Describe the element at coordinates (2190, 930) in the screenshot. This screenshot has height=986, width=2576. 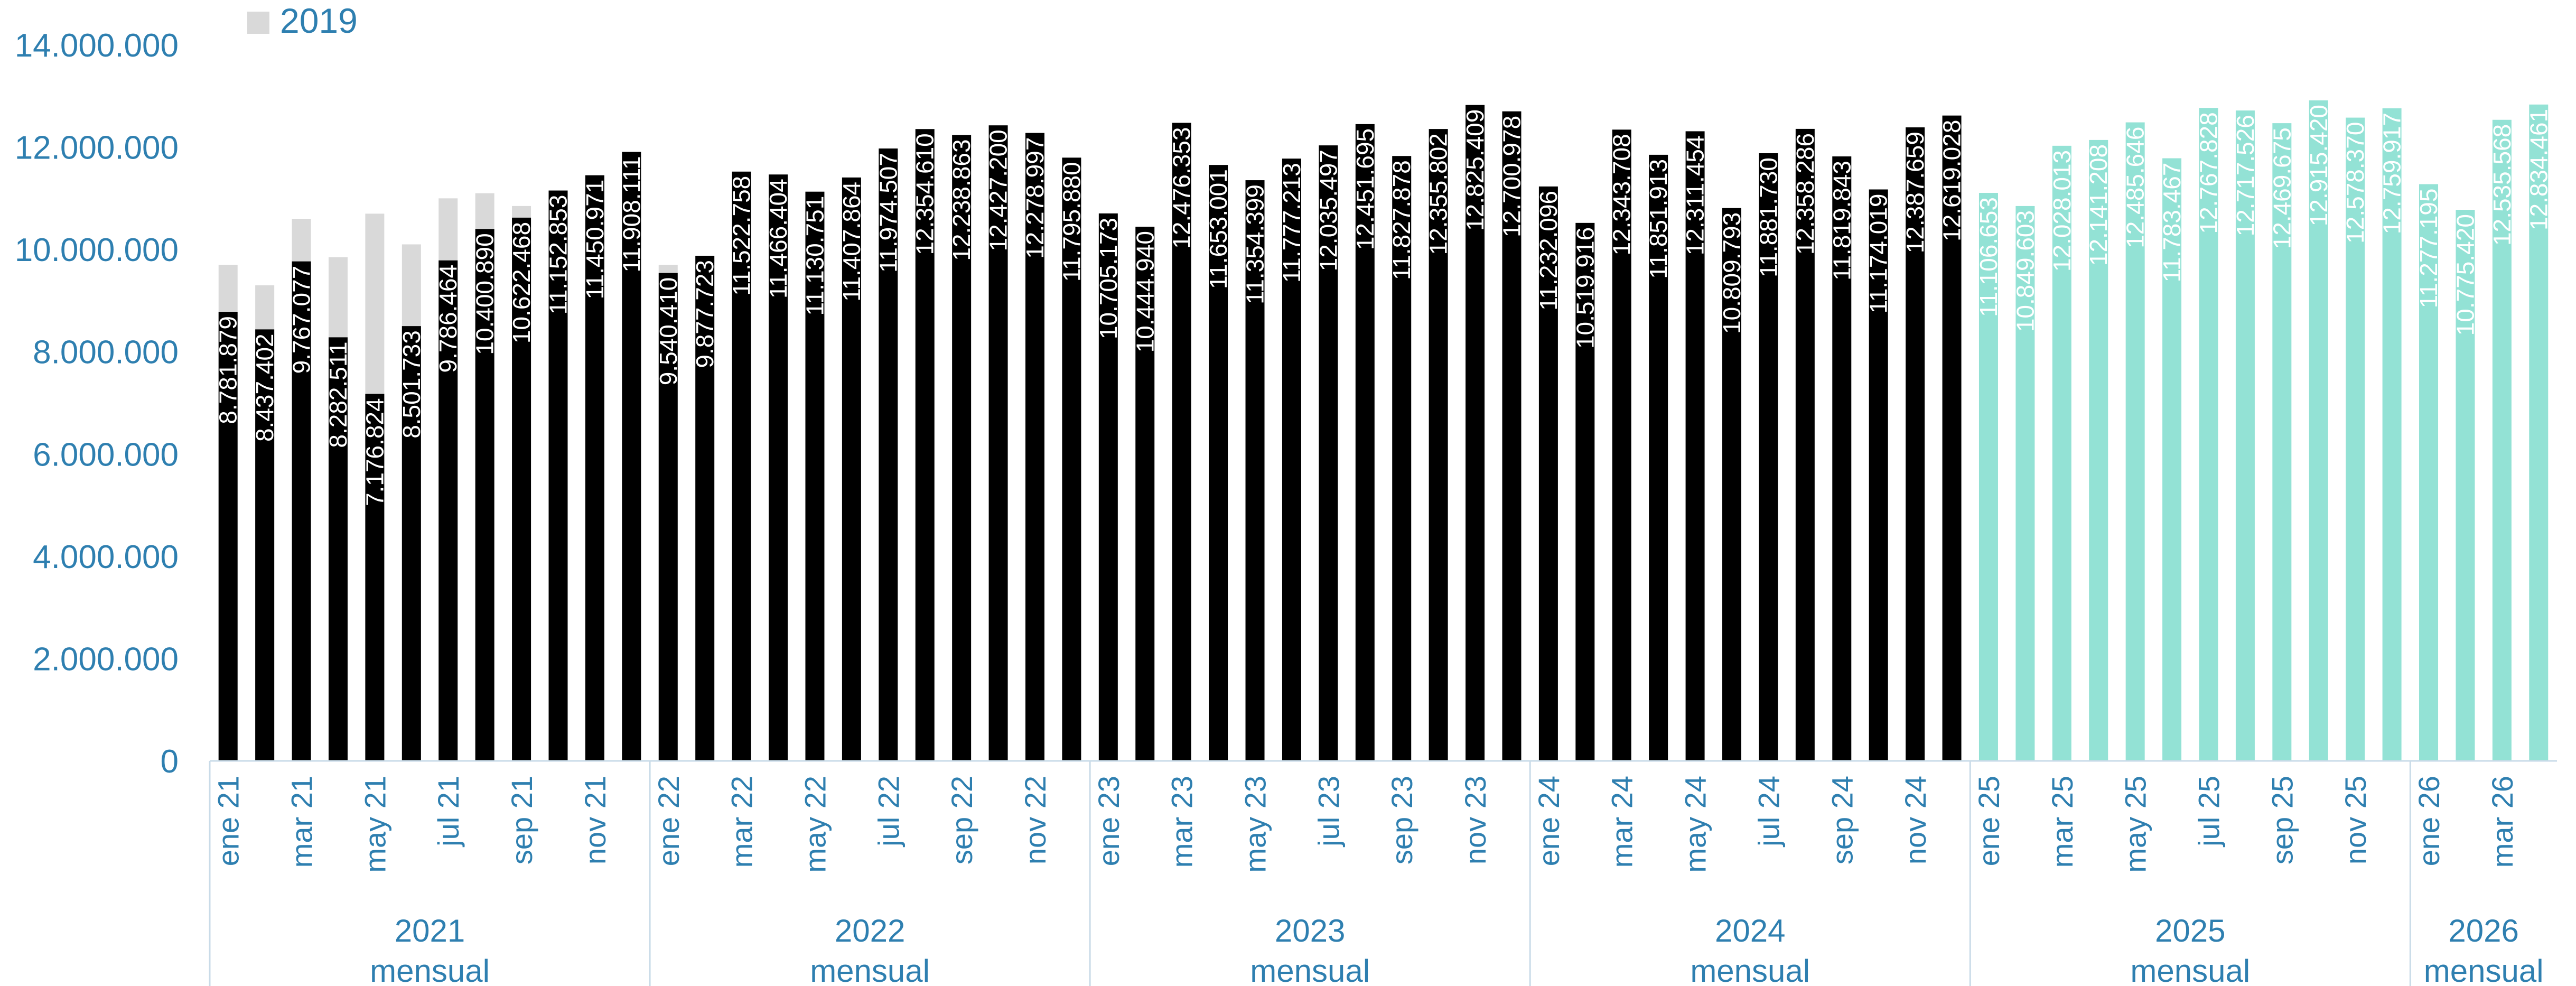
I see `year-label: 2025` at that location.